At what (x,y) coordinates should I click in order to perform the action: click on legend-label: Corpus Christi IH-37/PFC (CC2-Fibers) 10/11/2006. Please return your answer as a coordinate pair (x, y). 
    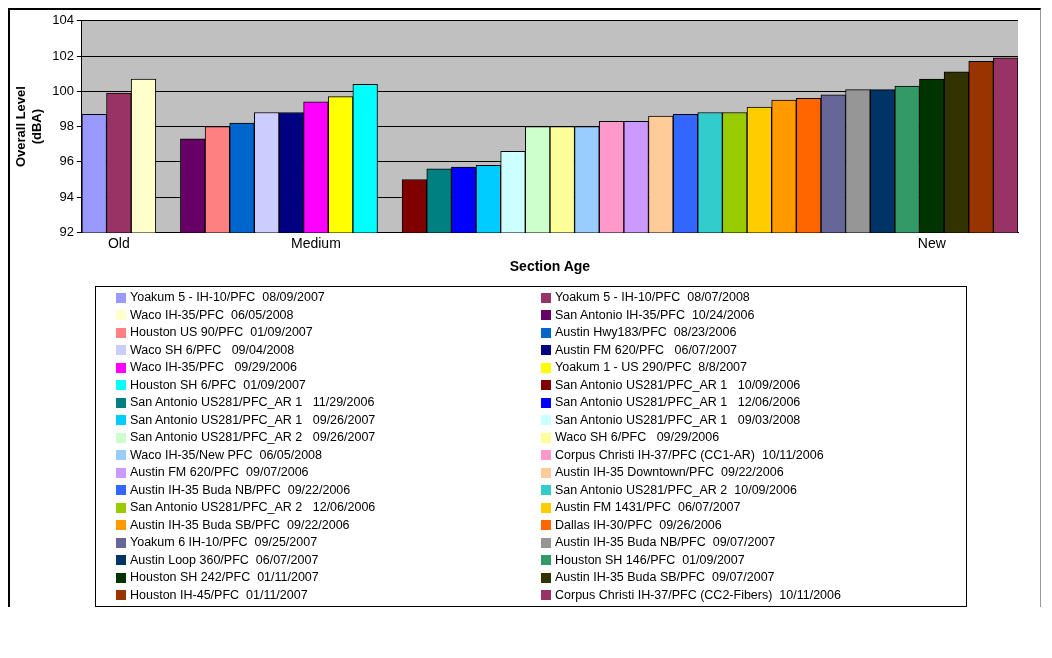
    Looking at the image, I should click on (698, 595).